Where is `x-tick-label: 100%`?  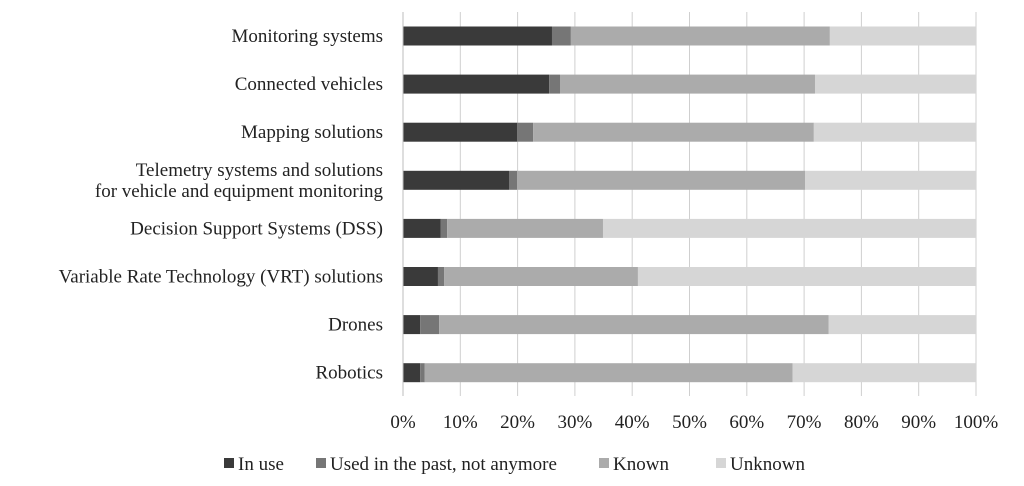
x-tick-label: 100% is located at coordinates (976, 422).